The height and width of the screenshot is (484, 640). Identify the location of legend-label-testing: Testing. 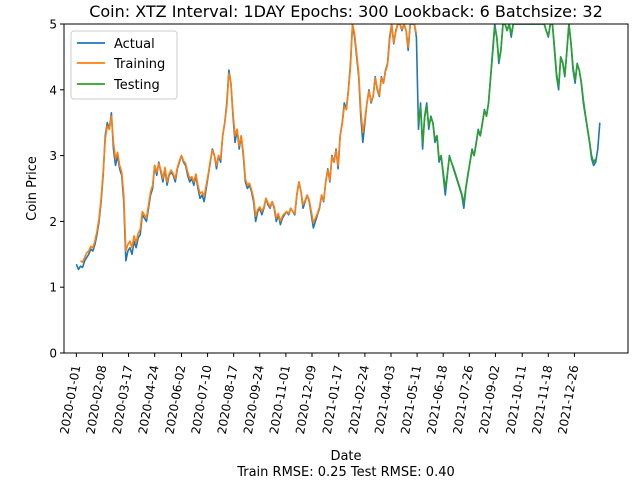
(136, 85).